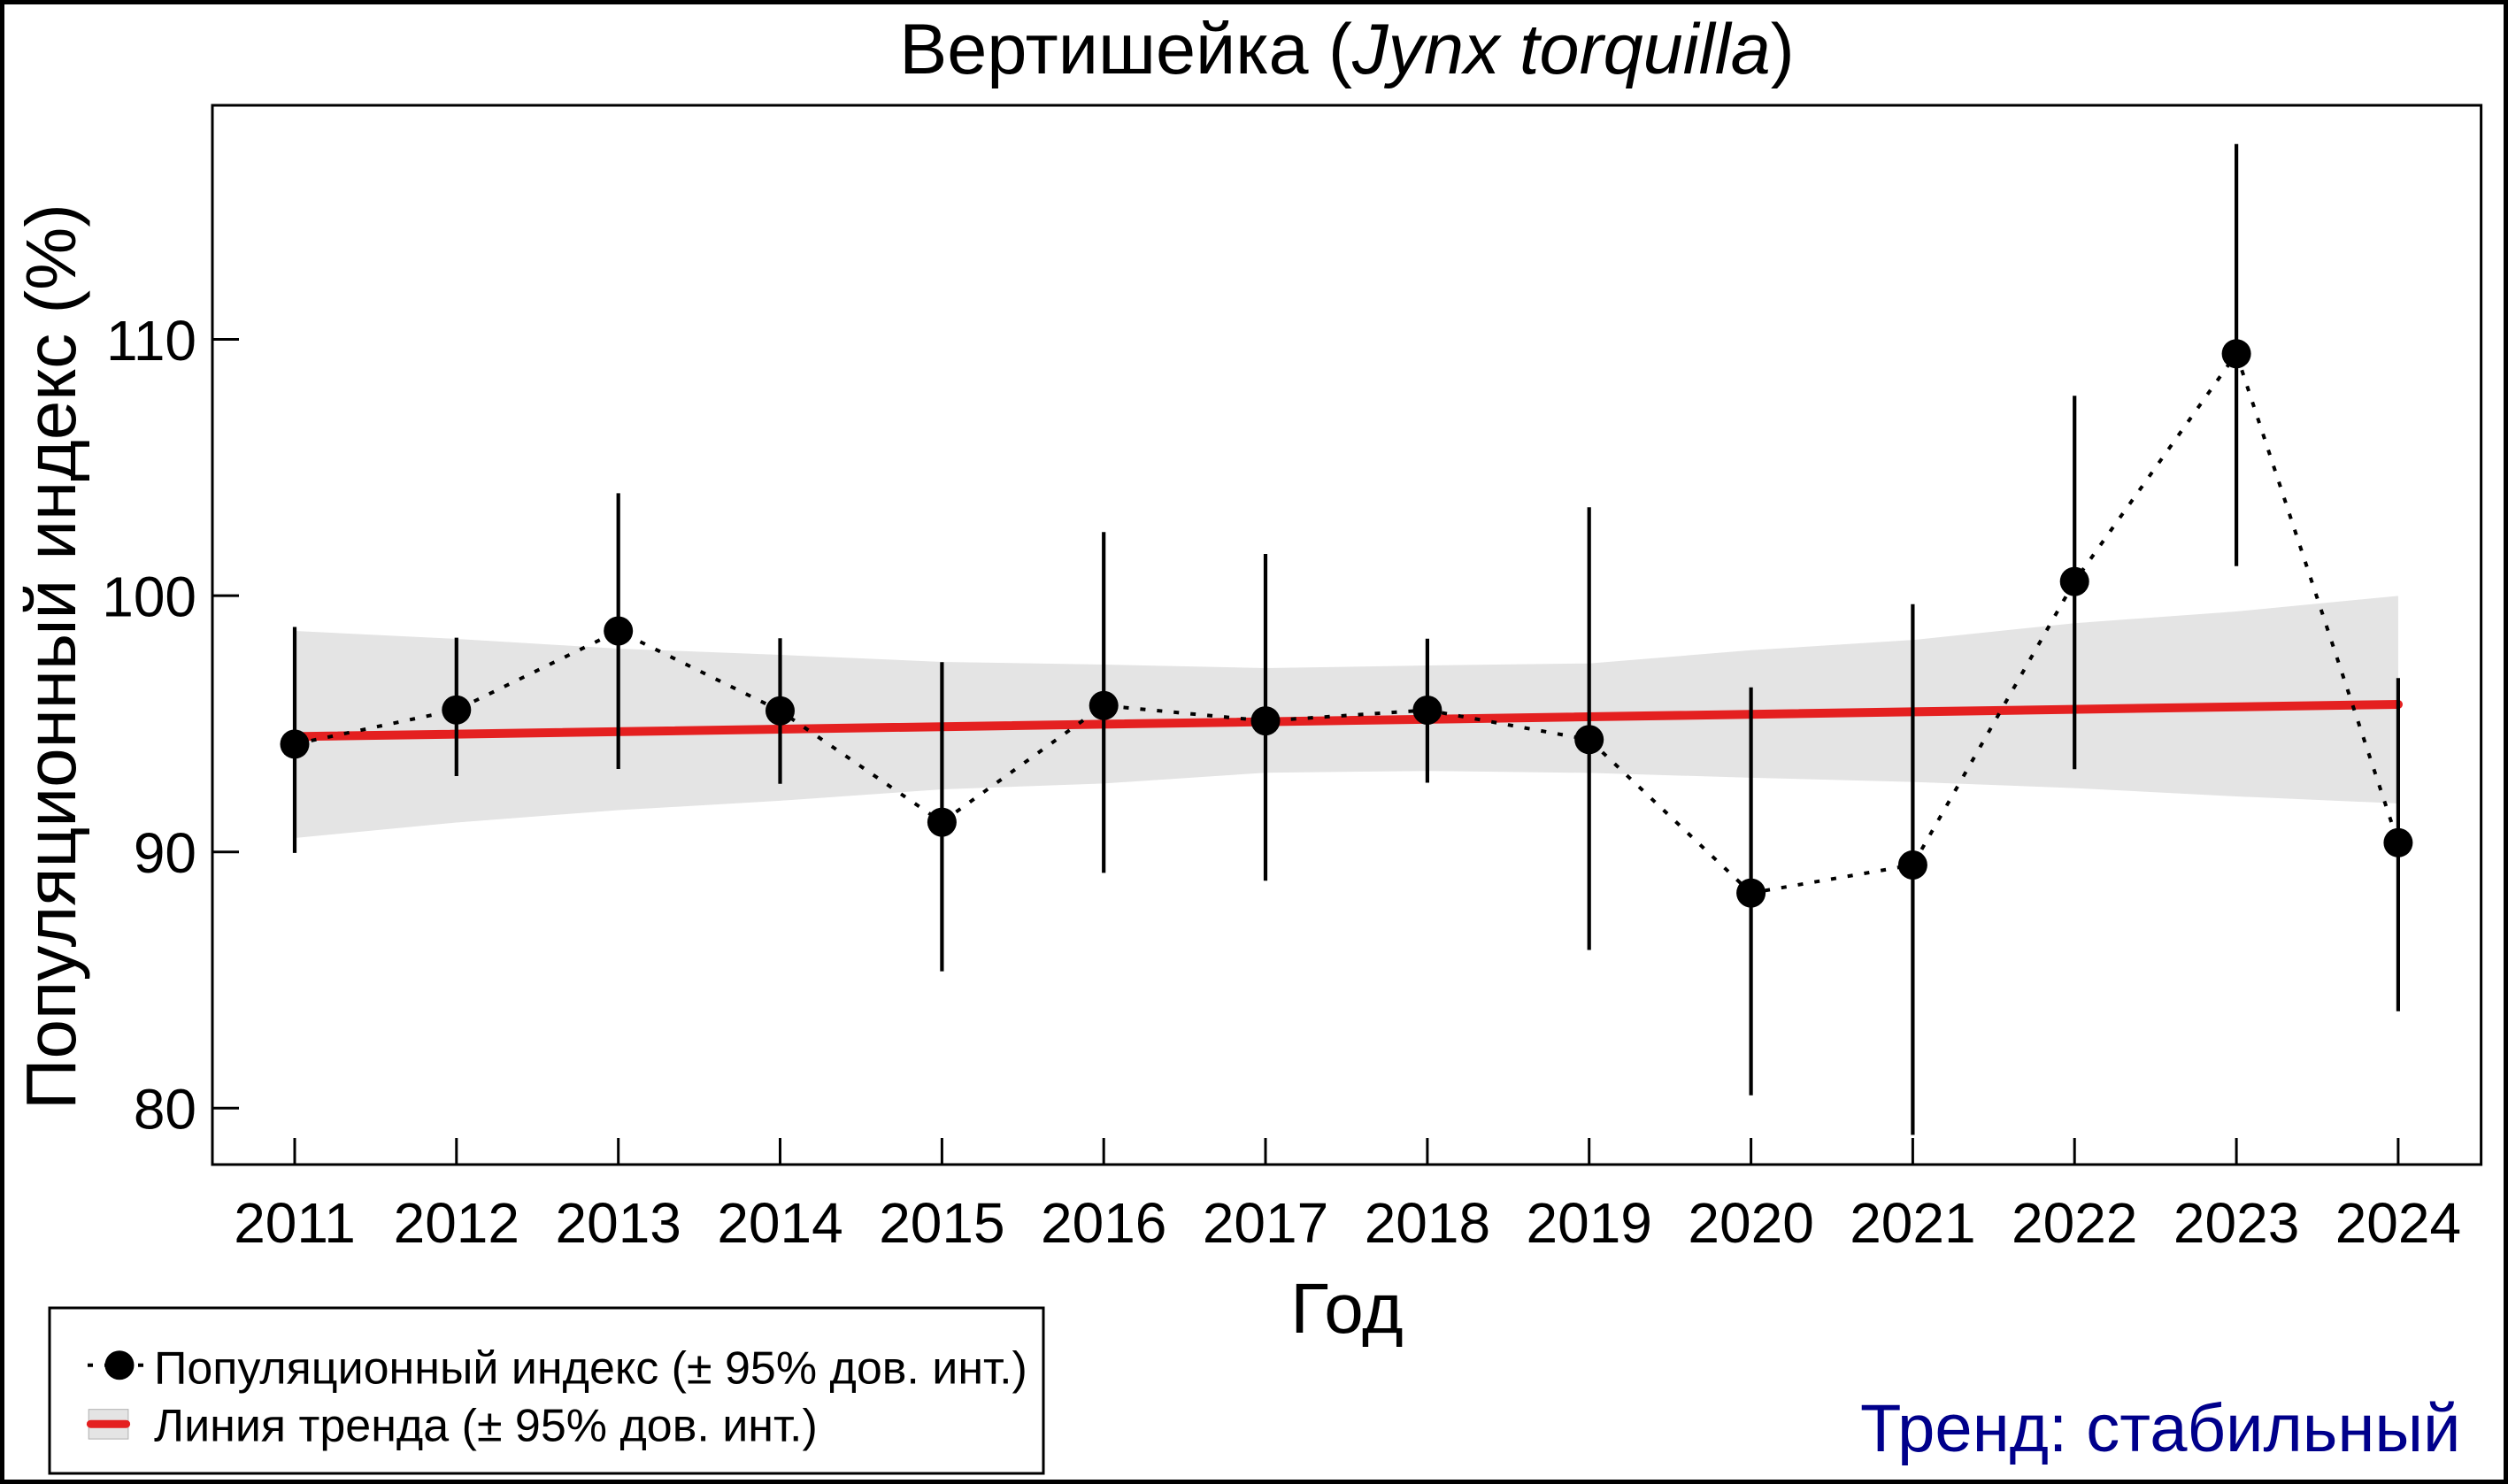 The image size is (2508, 1484). I want to click on svg-text: 2024, so click(2398, 1223).